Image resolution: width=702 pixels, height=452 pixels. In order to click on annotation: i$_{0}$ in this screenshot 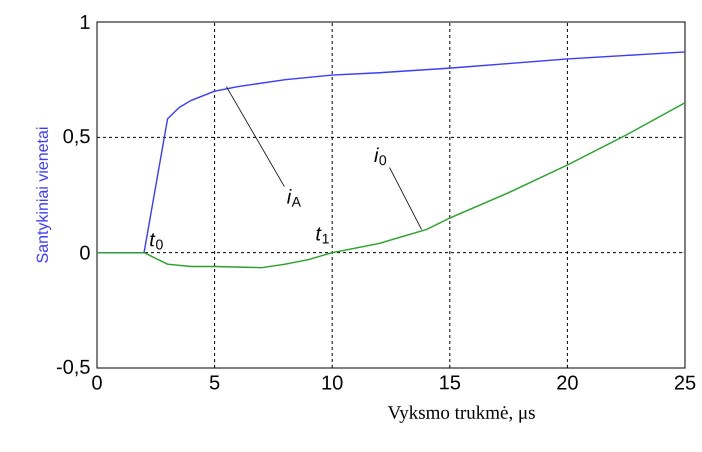, I will do `click(380, 156)`.